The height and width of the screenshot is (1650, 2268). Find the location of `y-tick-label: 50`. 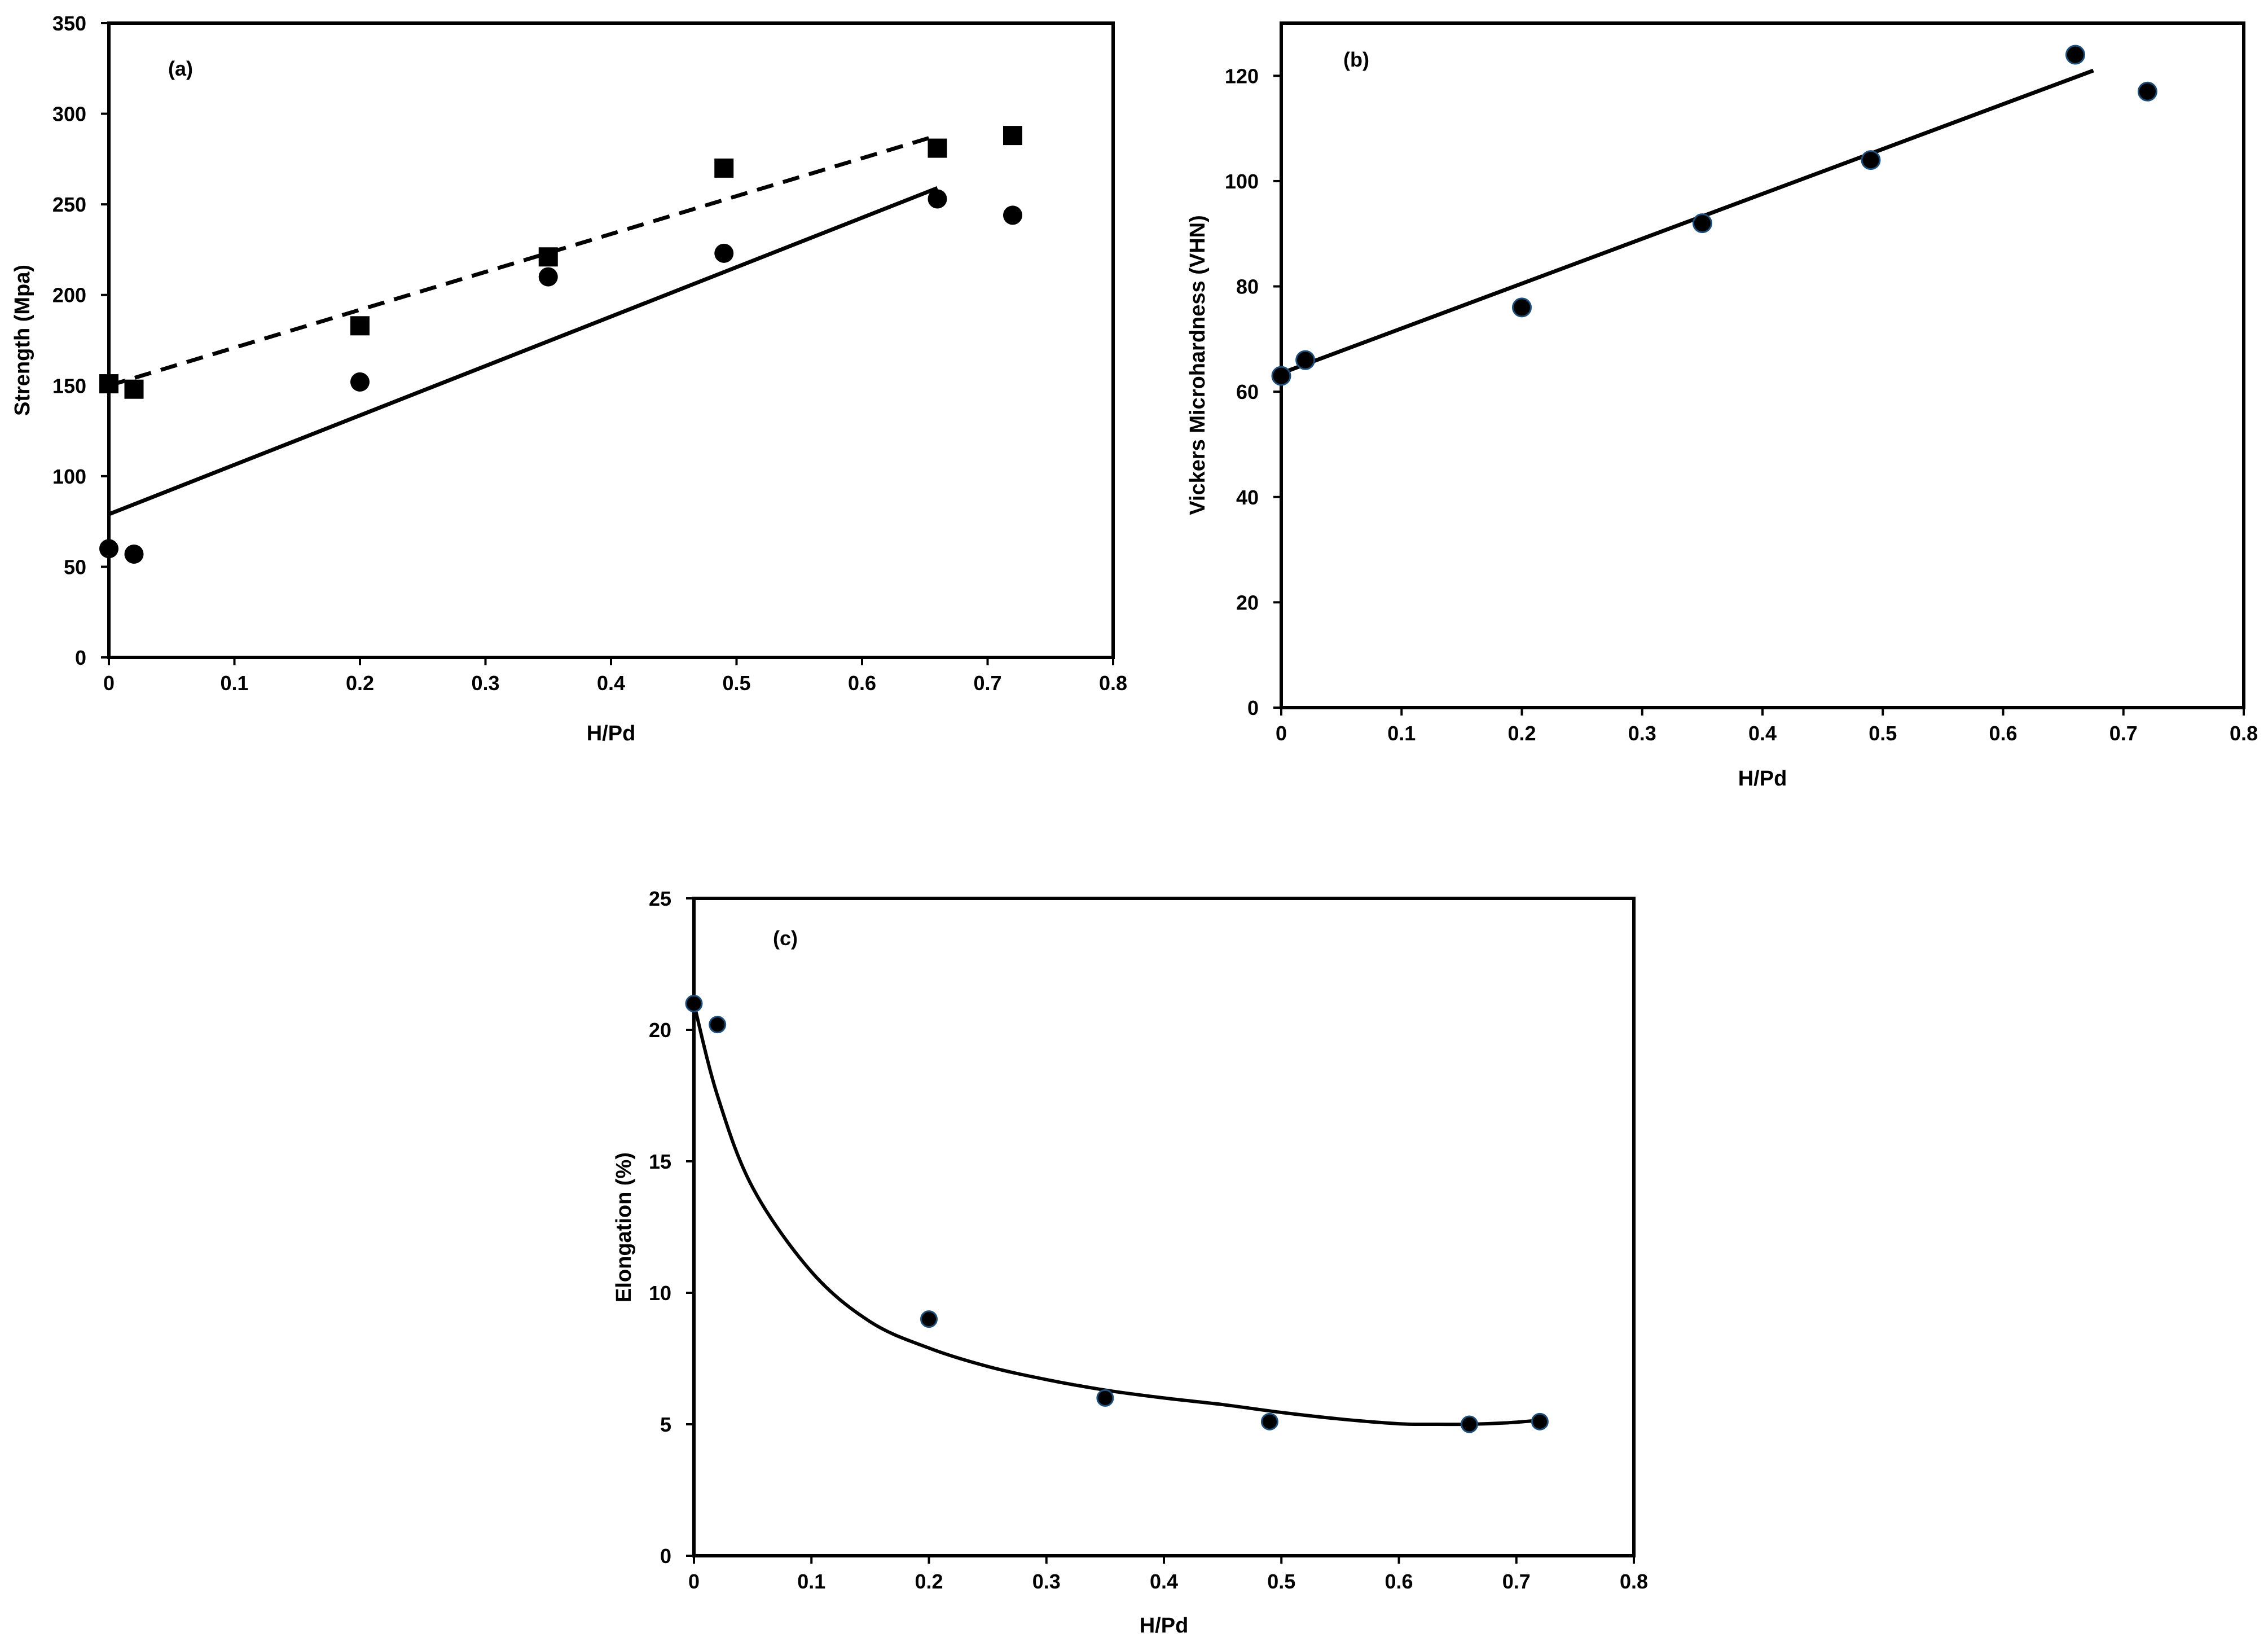

y-tick-label: 50 is located at coordinates (75, 566).